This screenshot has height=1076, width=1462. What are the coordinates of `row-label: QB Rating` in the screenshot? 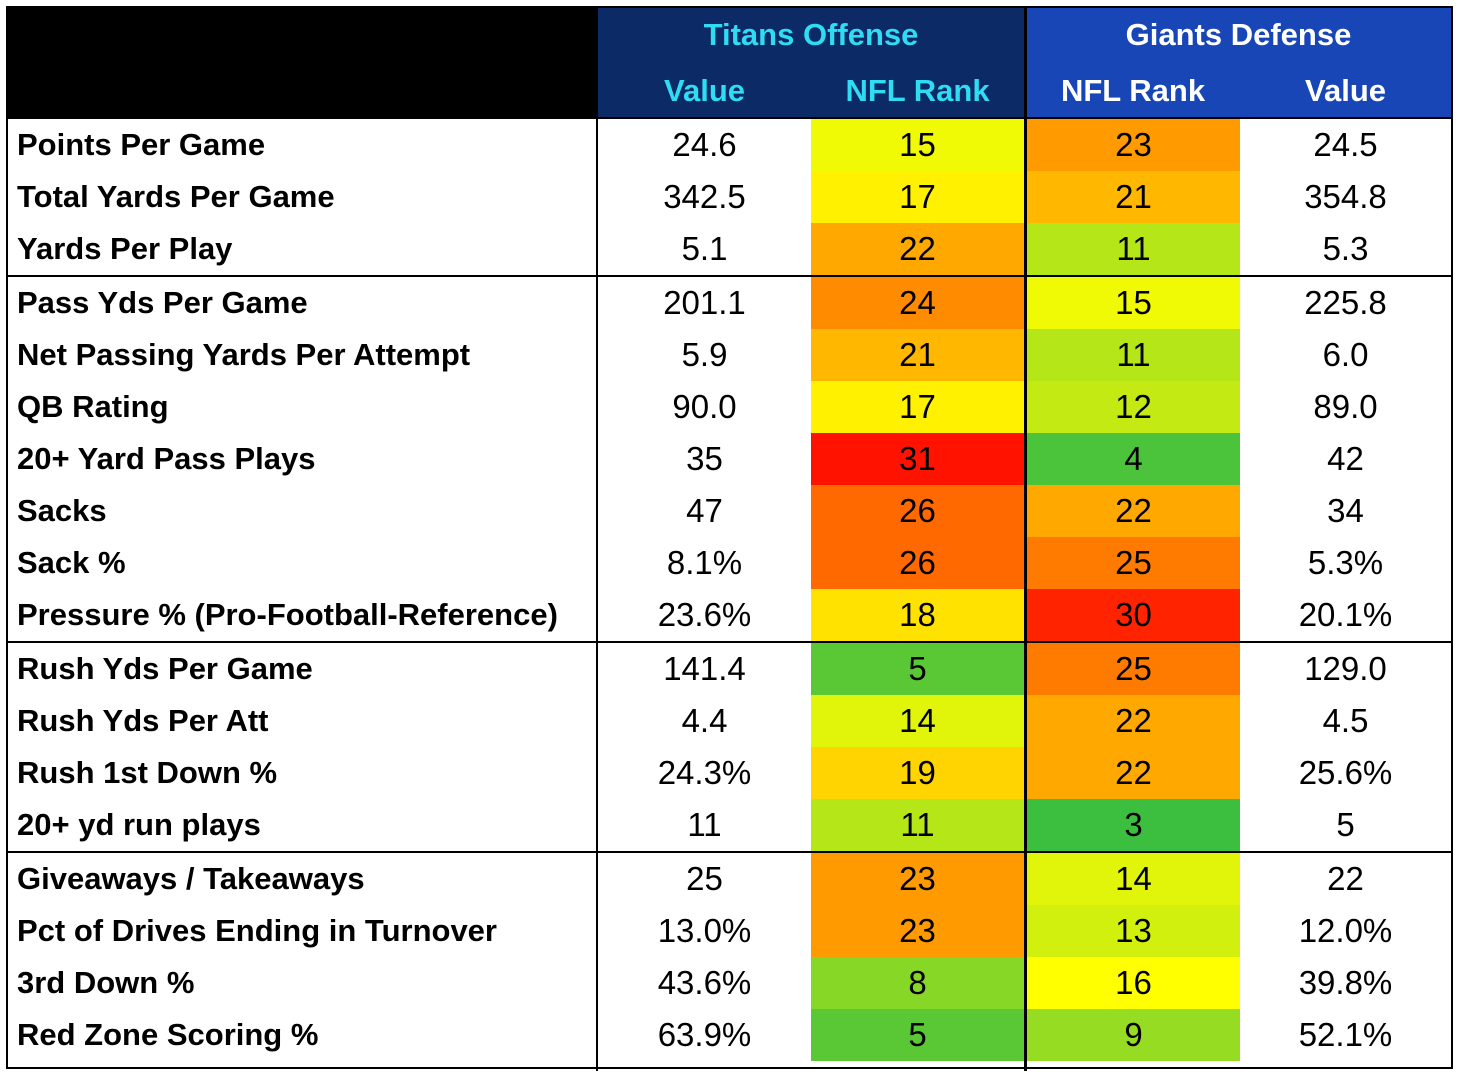 It's located at (93, 406).